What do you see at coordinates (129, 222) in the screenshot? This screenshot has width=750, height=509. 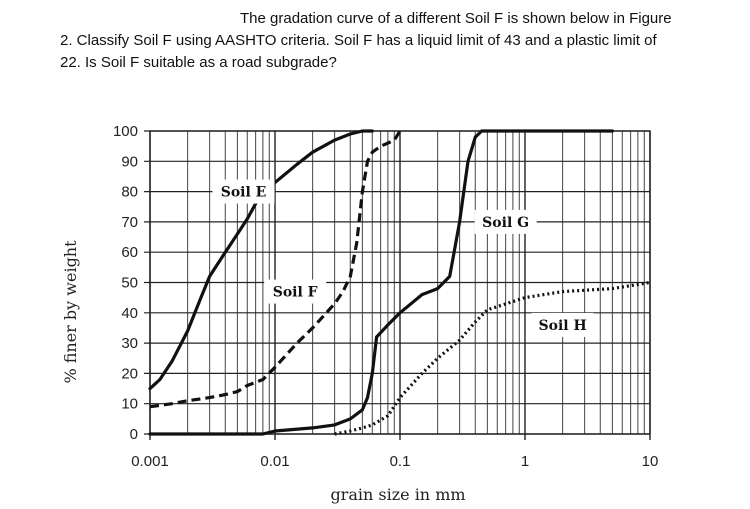 I see `y-tick-label: 70` at bounding box center [129, 222].